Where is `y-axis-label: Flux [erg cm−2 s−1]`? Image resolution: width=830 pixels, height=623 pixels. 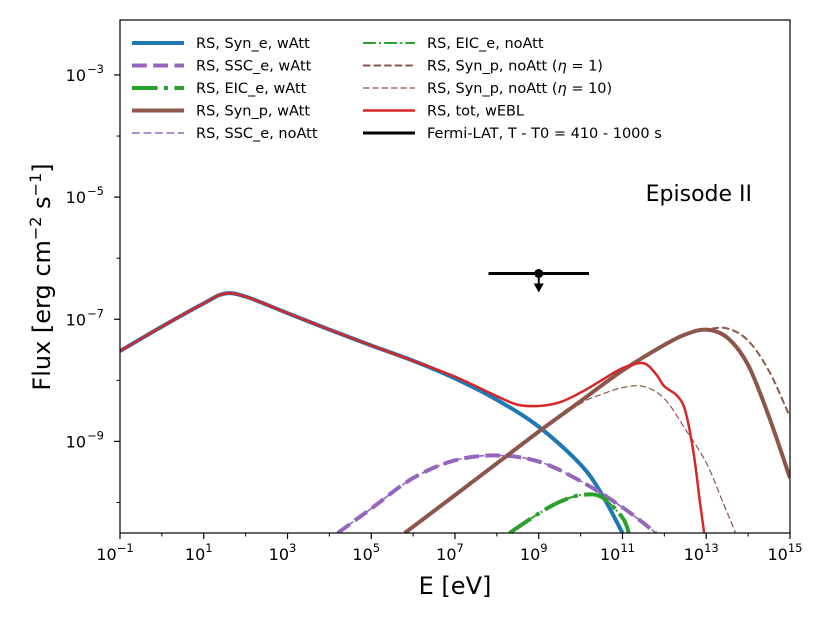 y-axis-label: Flux [erg cm−2 s−1] is located at coordinates (41, 276).